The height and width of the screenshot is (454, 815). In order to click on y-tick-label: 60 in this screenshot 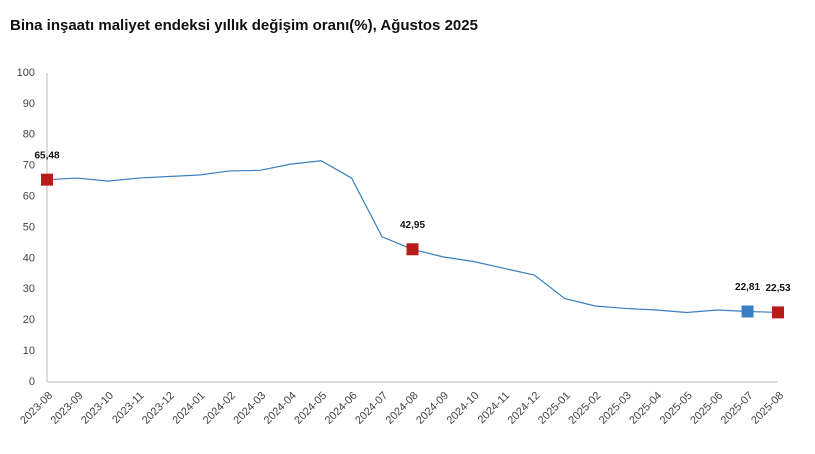, I will do `click(29, 197)`.